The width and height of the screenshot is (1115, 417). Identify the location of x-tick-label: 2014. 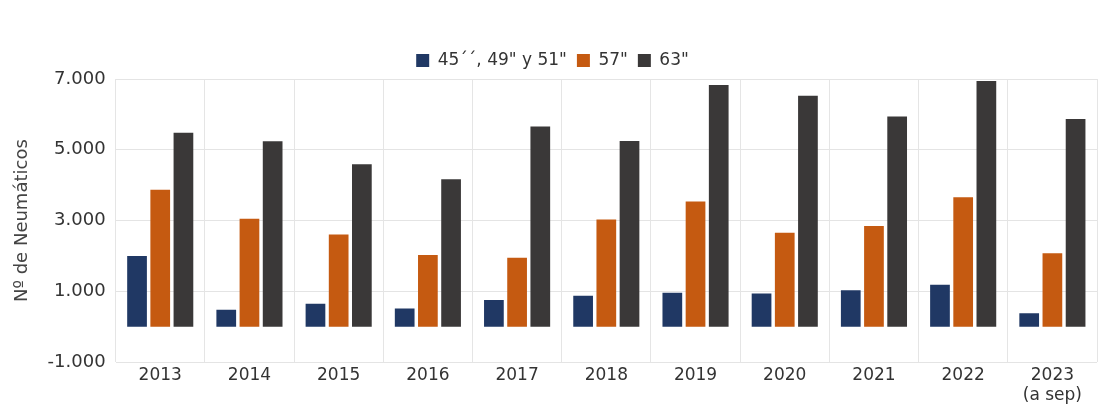
(249, 373).